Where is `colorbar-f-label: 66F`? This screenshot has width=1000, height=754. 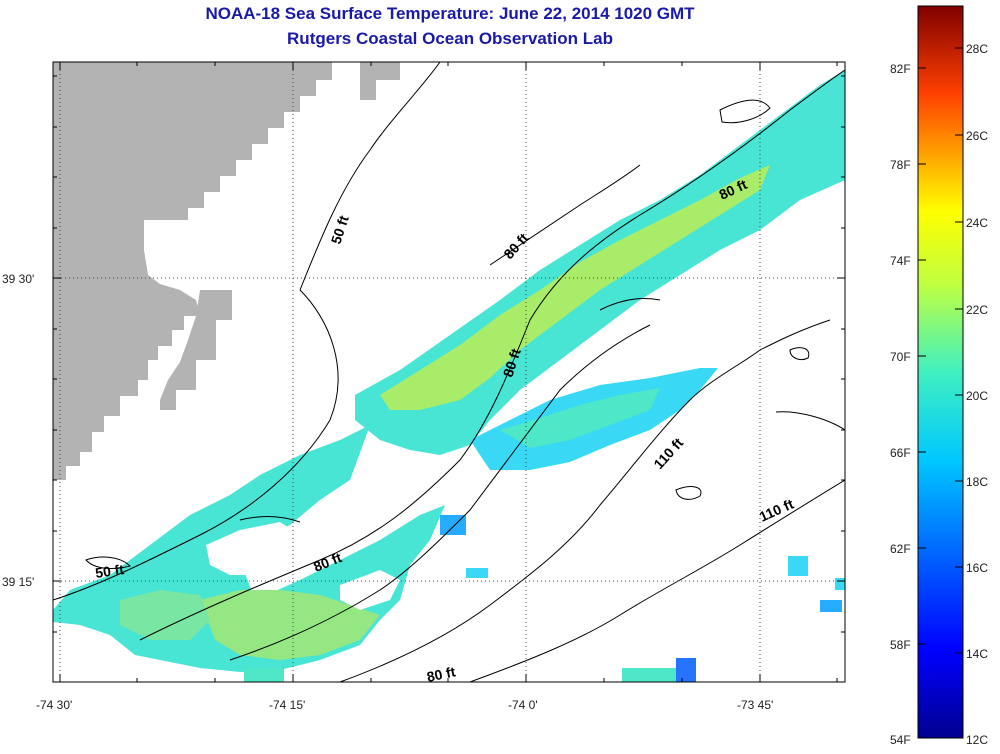 colorbar-f-label: 66F is located at coordinates (900, 453).